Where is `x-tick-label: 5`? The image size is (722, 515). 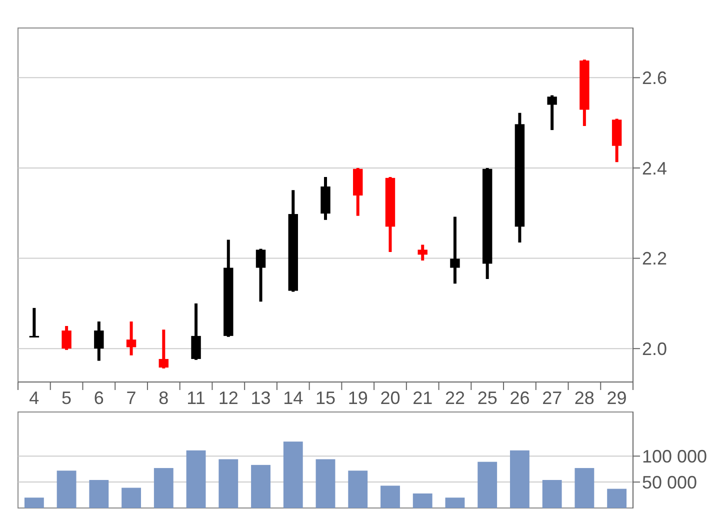 x-tick-label: 5 is located at coordinates (67, 398).